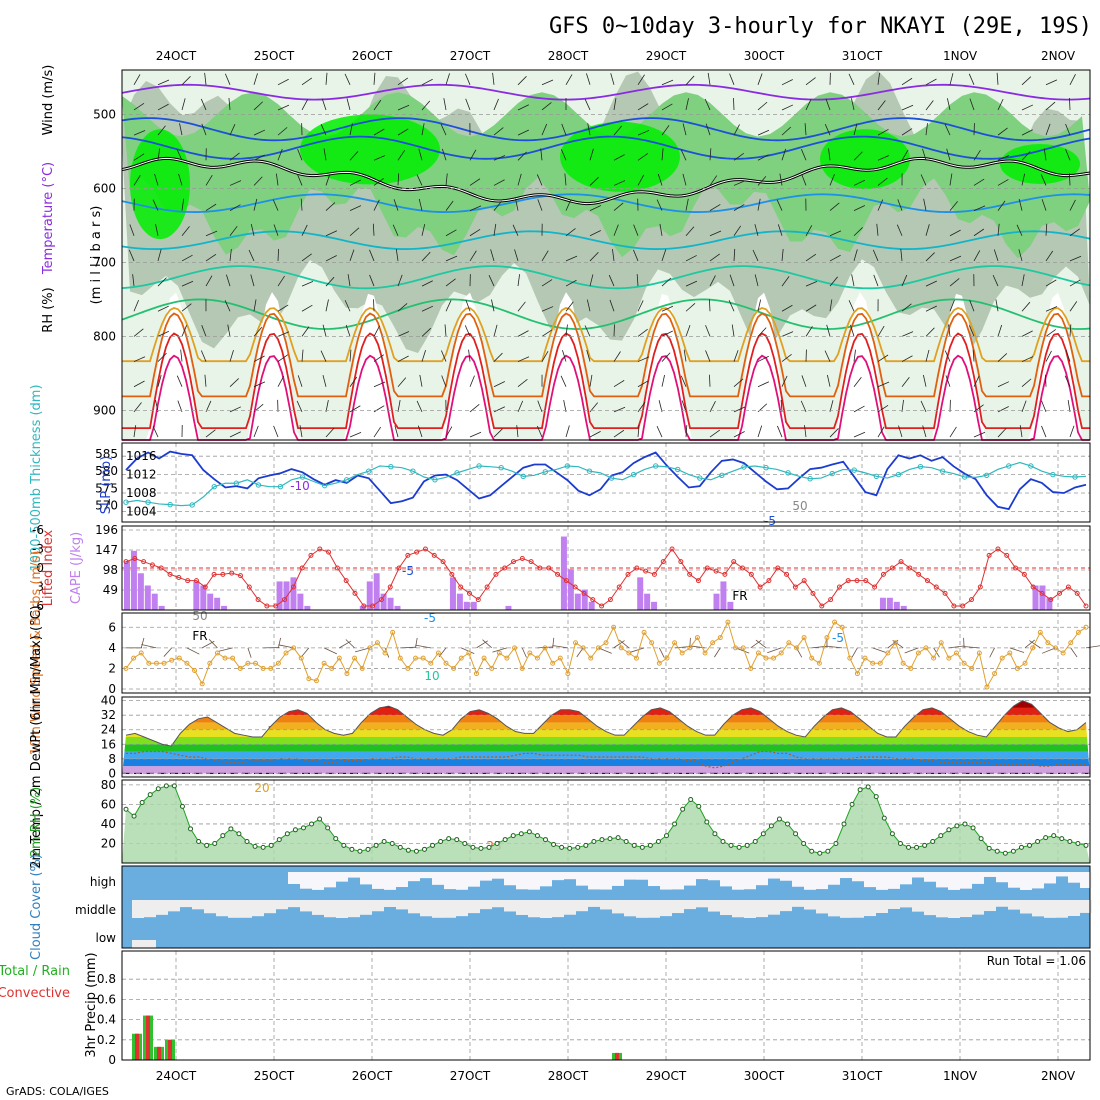  What do you see at coordinates (48, 567) in the screenshot?
I see `lifted-index-axis-label: Lifted Index` at bounding box center [48, 567].